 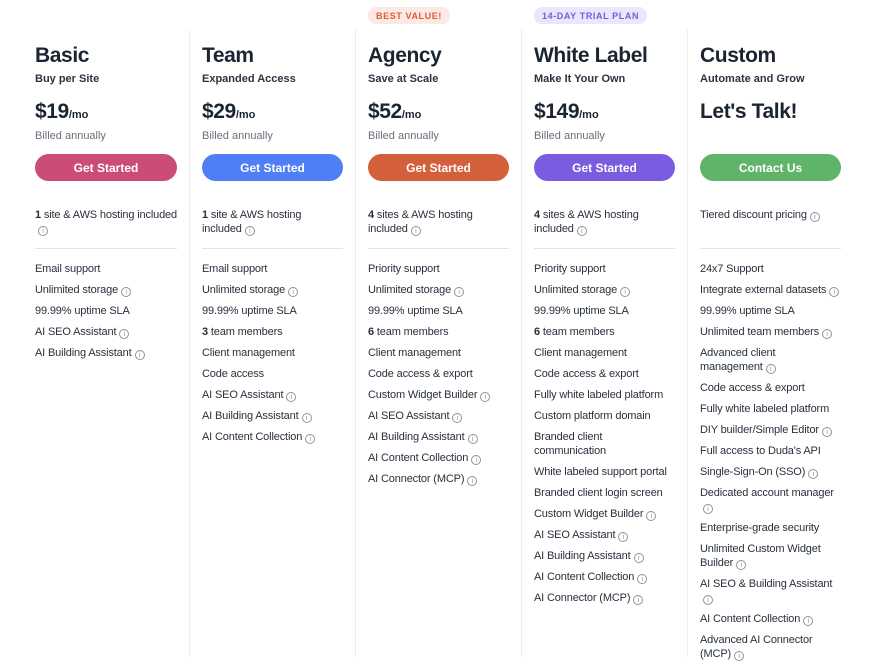 I want to click on plan-highlight: 4 sites & AWS hosting included i, so click(x=420, y=222).